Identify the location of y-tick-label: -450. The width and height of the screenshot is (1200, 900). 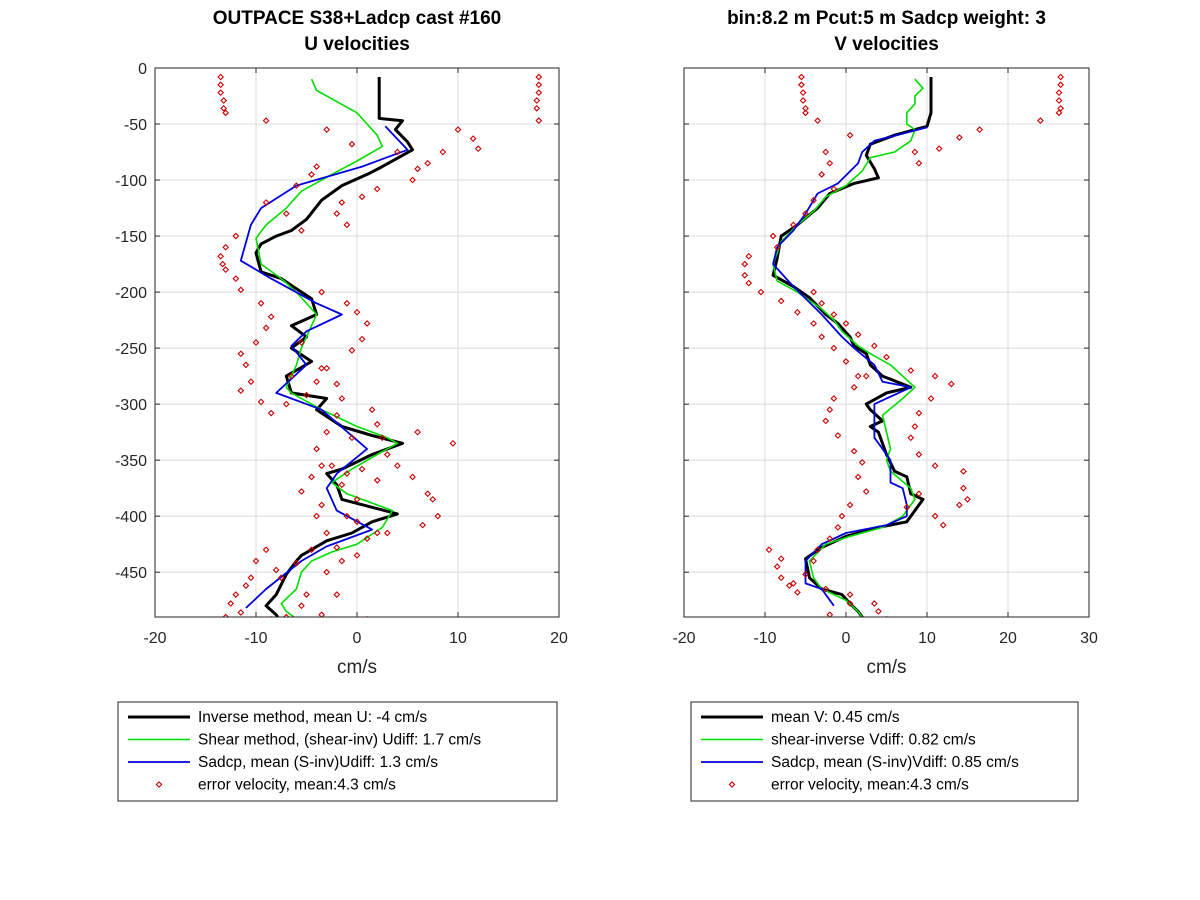
(131, 573).